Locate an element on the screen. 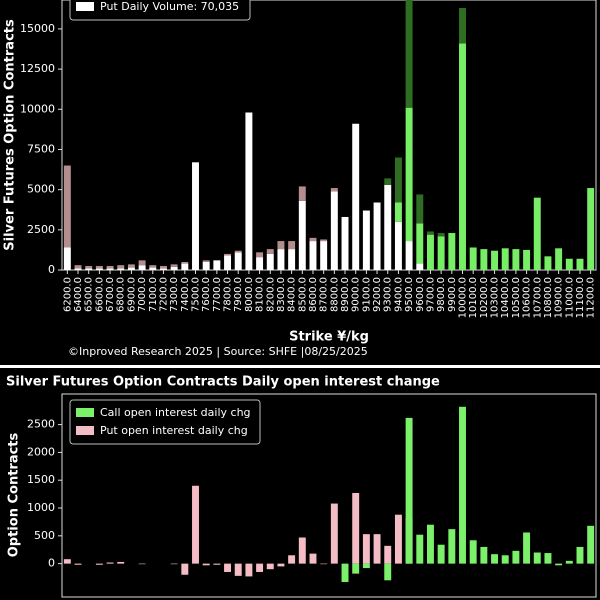  y-tick-label: 1000 is located at coordinates (41, 507).